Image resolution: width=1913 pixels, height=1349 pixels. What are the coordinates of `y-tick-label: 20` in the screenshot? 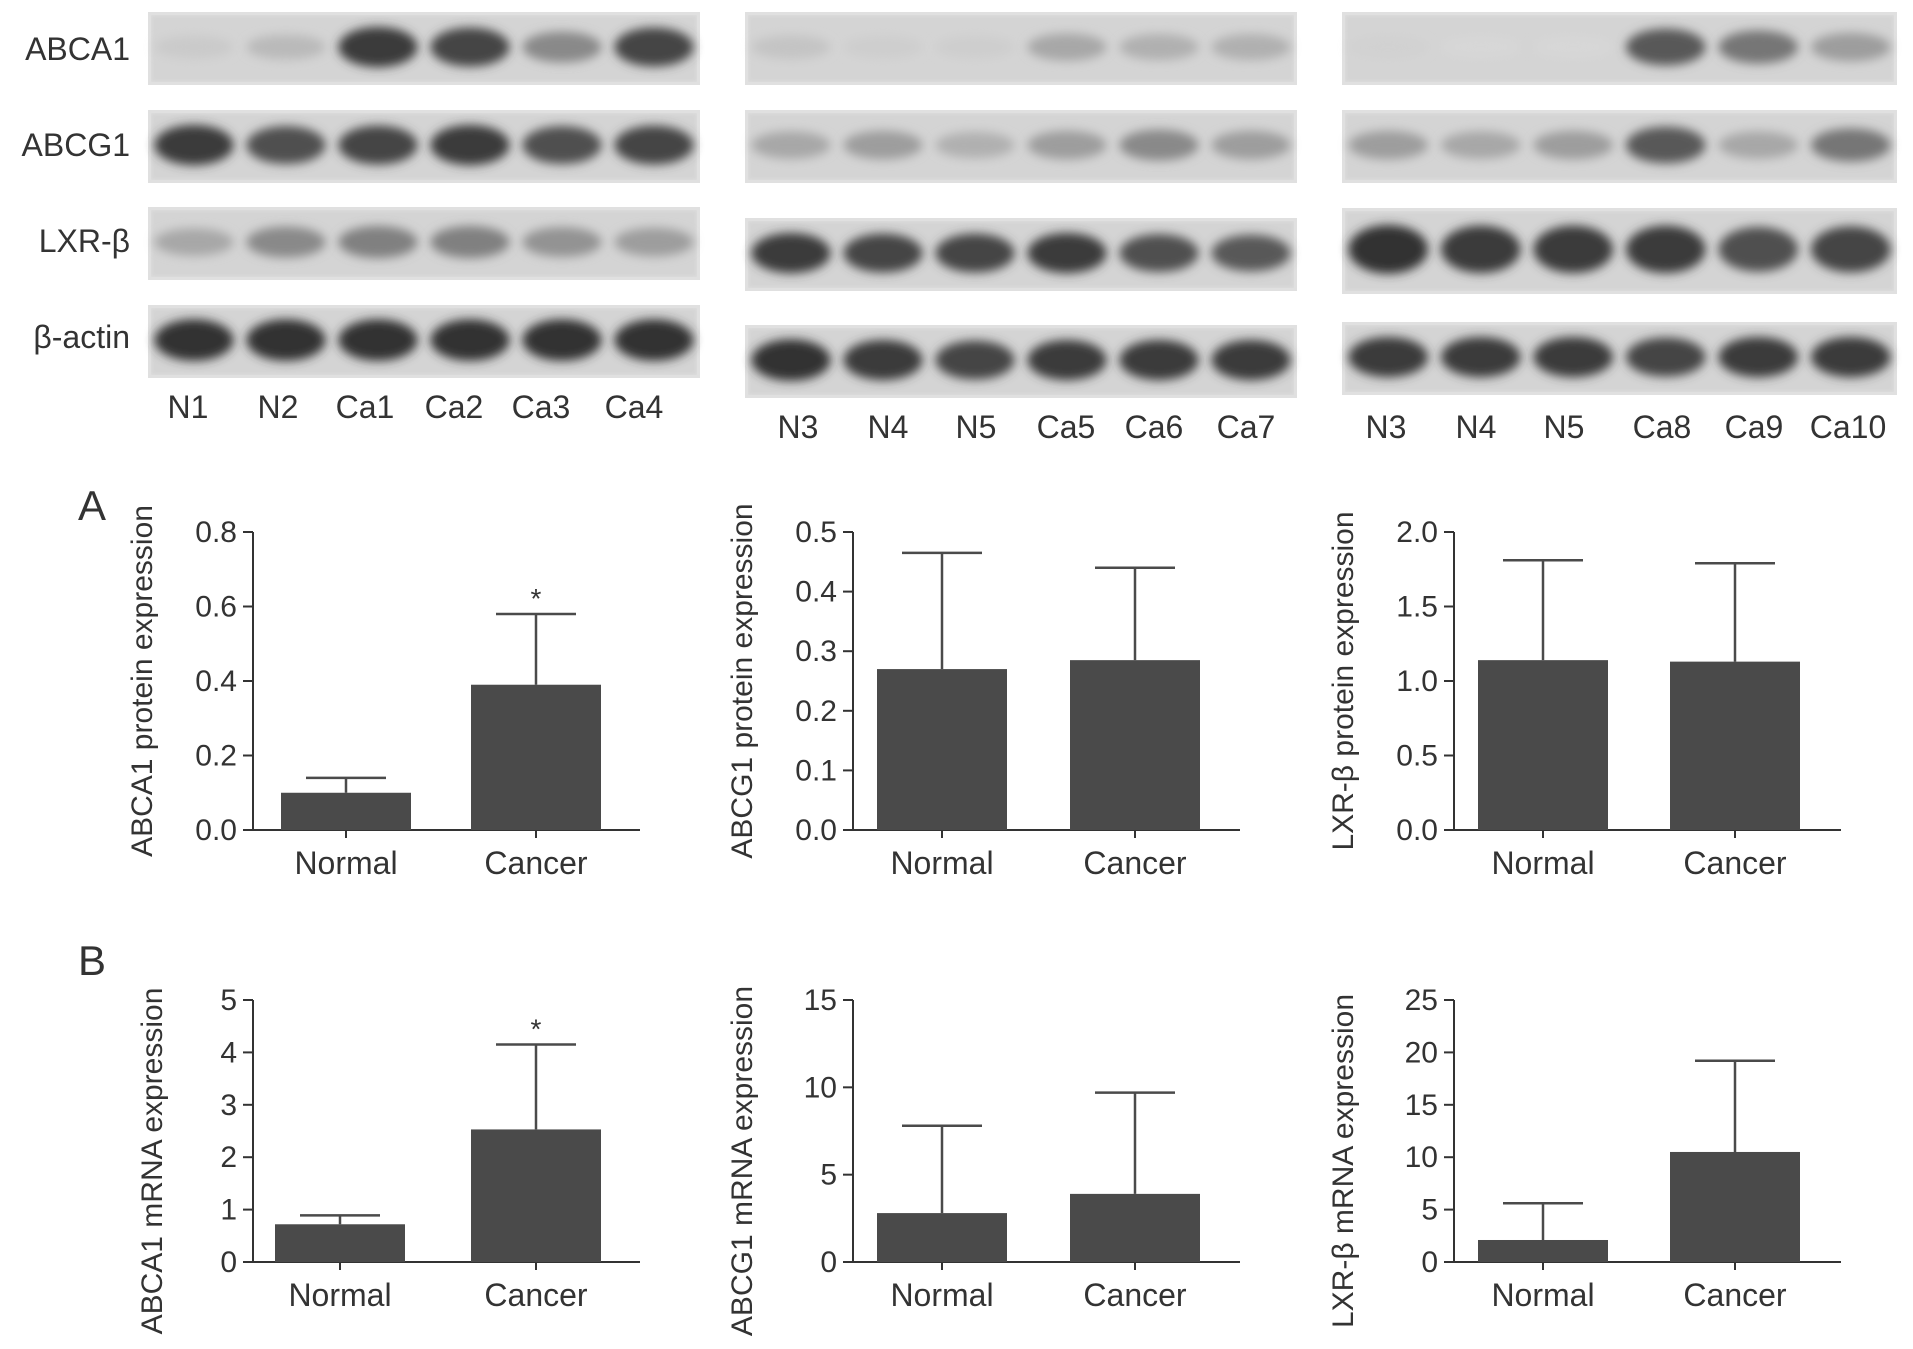 It's located at (1421, 1052).